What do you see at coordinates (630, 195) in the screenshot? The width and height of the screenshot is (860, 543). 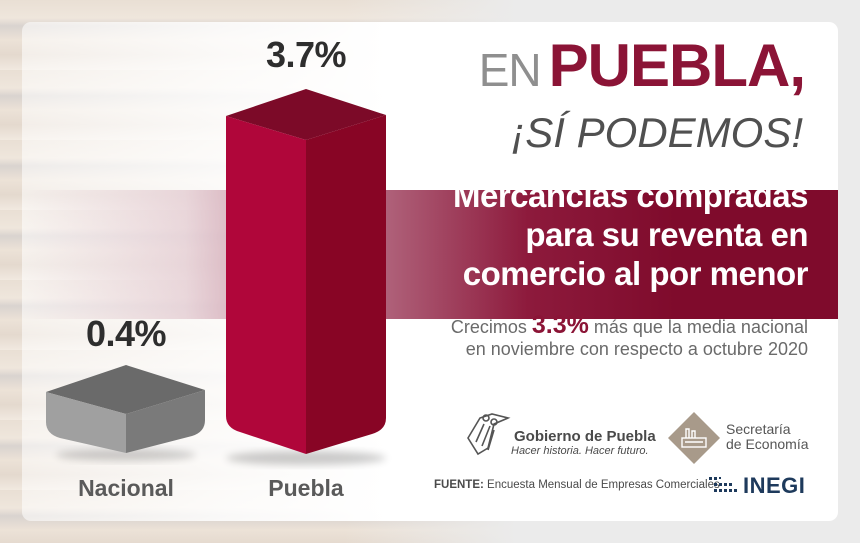 I see `subtitle-line: Mercancías compradas` at bounding box center [630, 195].